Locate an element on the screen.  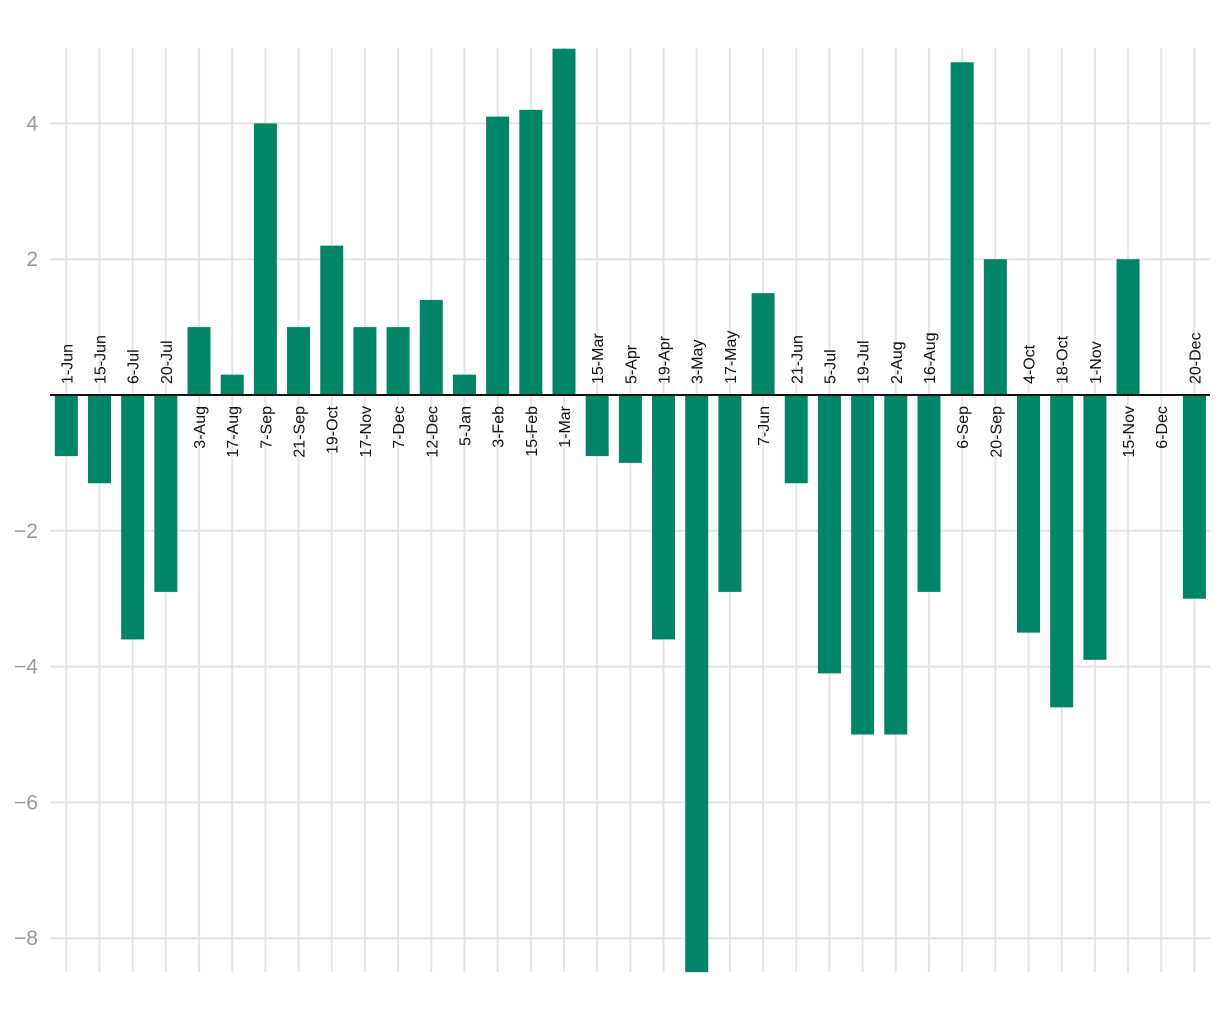
bar-5-Apr is located at coordinates (630, 429).